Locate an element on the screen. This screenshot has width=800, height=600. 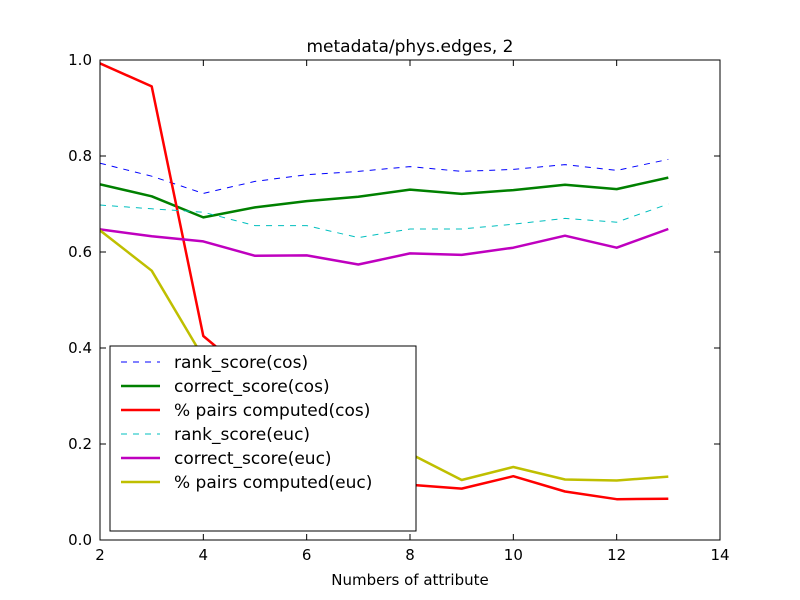
legend-entry-6: % pairs computed(euc) is located at coordinates (246, 483).